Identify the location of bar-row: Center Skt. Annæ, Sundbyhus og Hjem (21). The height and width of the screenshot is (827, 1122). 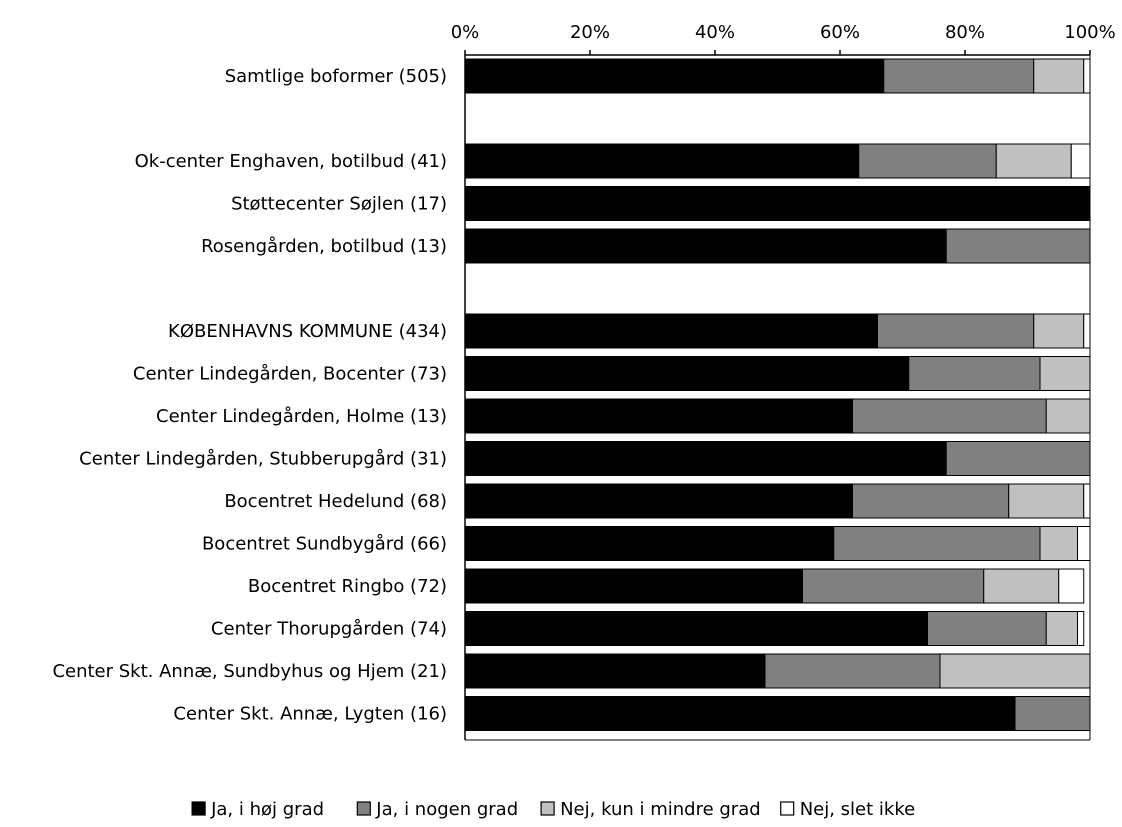
(571, 671).